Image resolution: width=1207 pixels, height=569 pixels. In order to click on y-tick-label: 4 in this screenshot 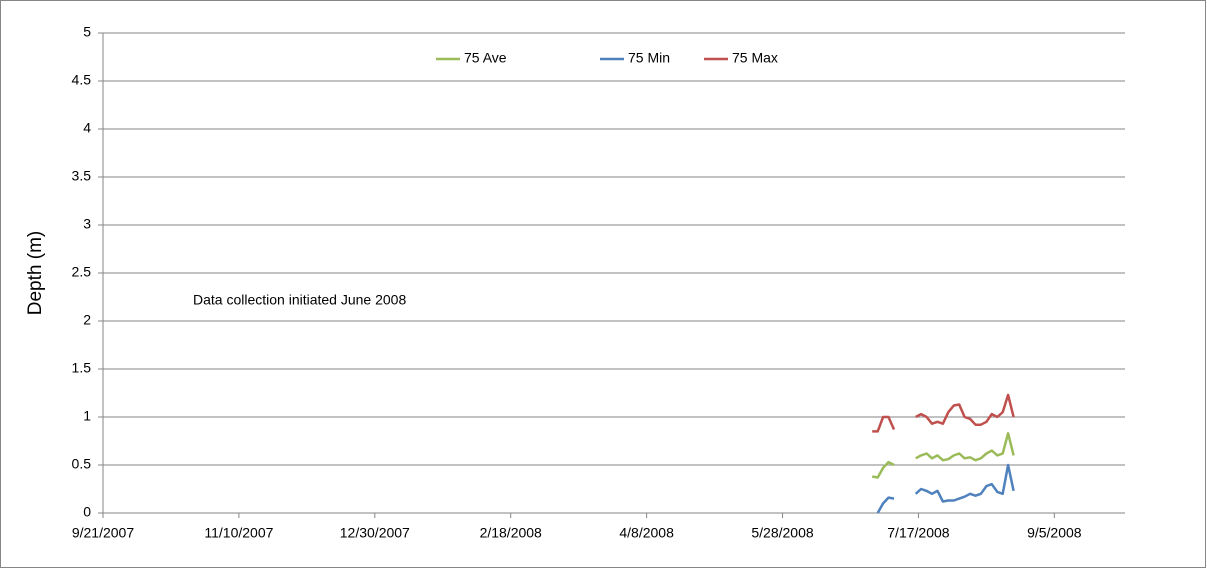, I will do `click(87, 128)`.